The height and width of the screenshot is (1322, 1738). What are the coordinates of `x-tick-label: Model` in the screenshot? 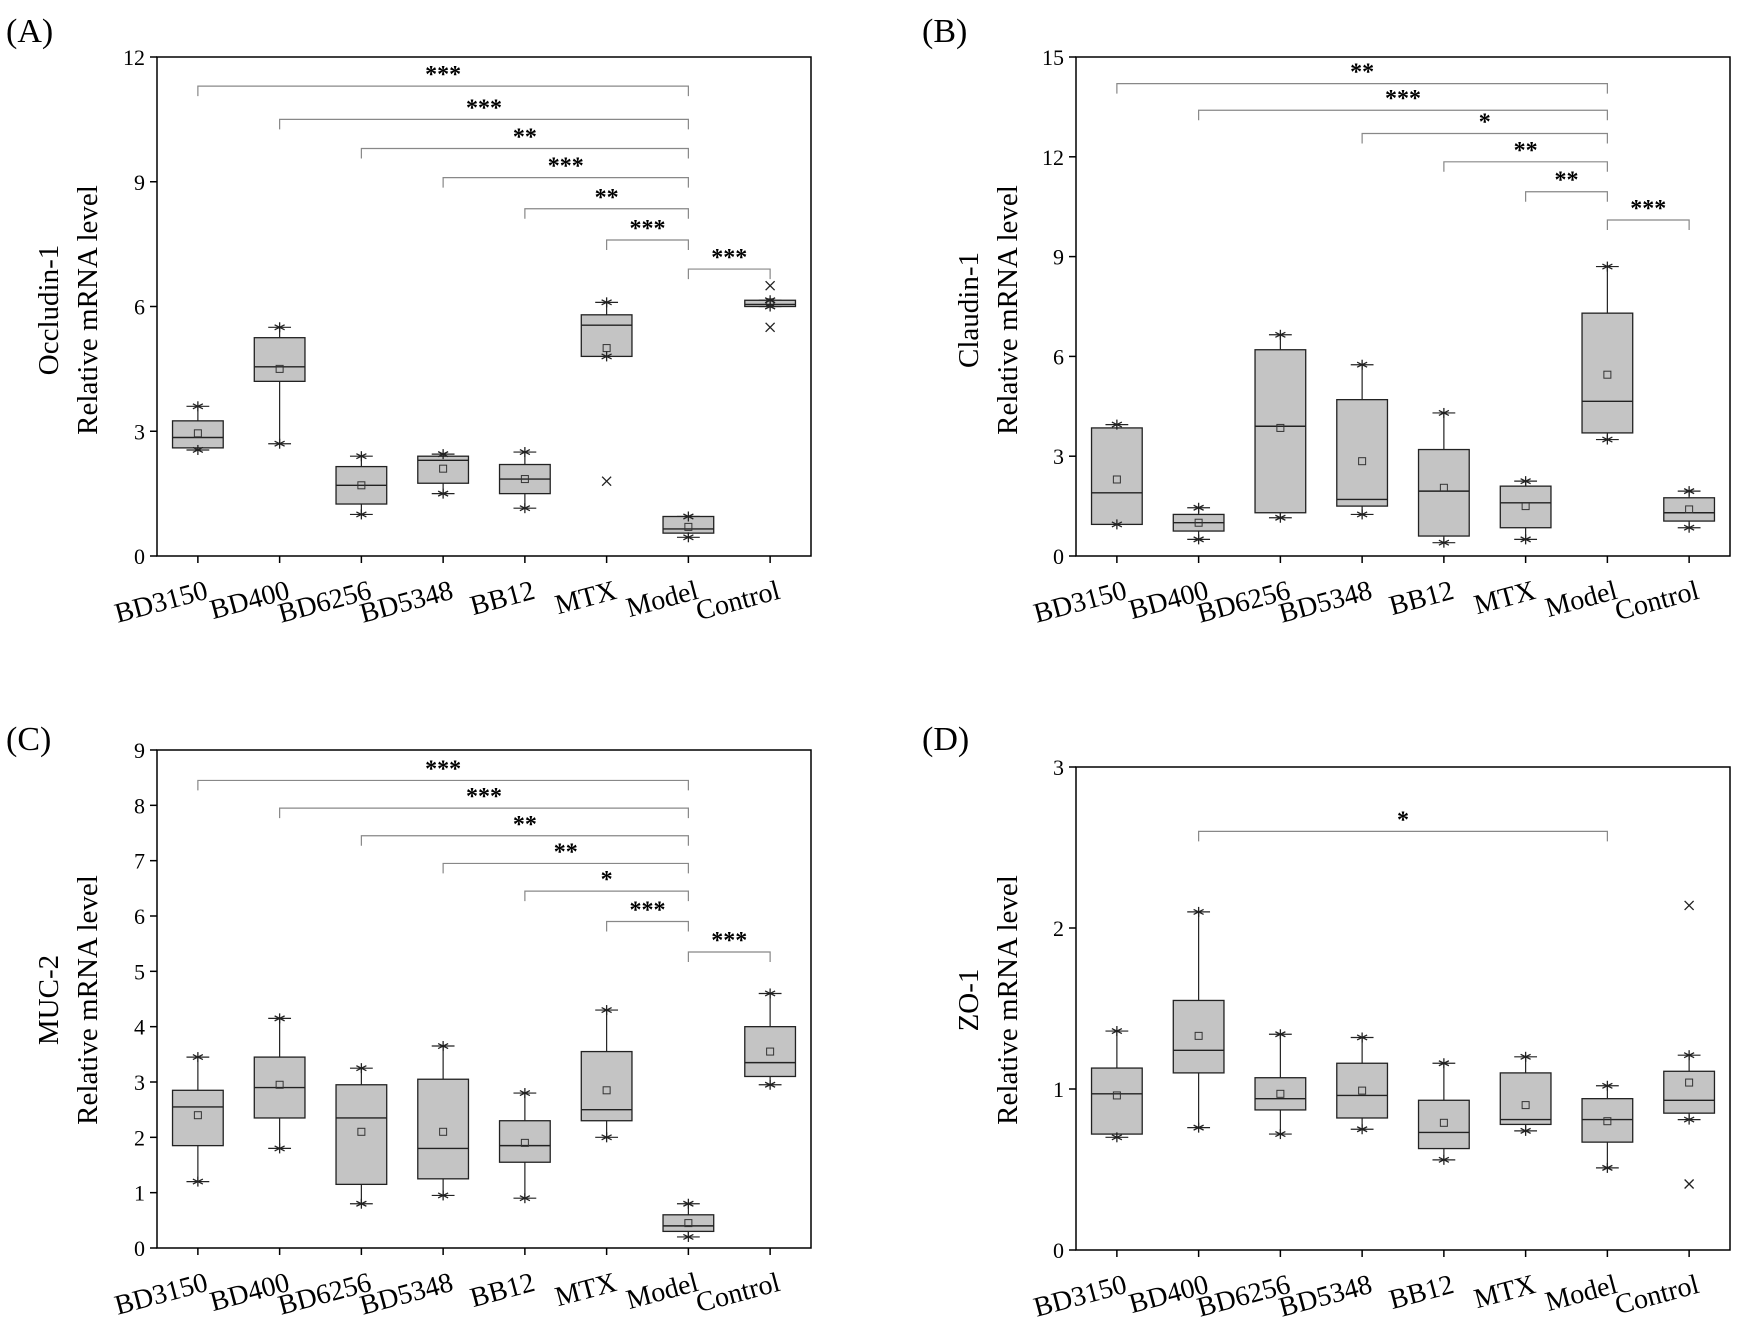 It's located at (1581, 1293).